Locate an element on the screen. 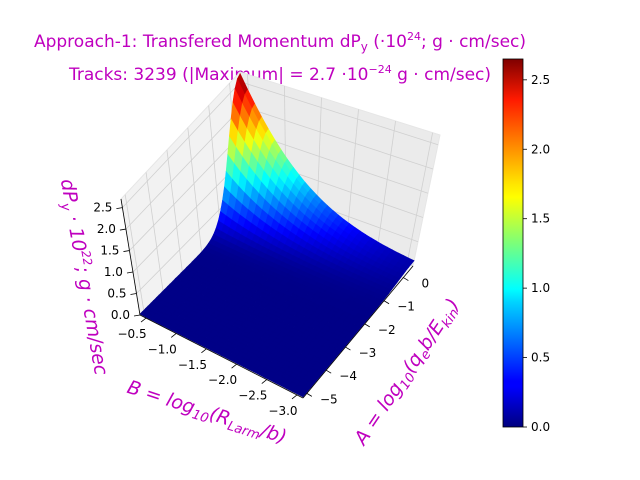  x-tick-label: −5 is located at coordinates (329, 399).